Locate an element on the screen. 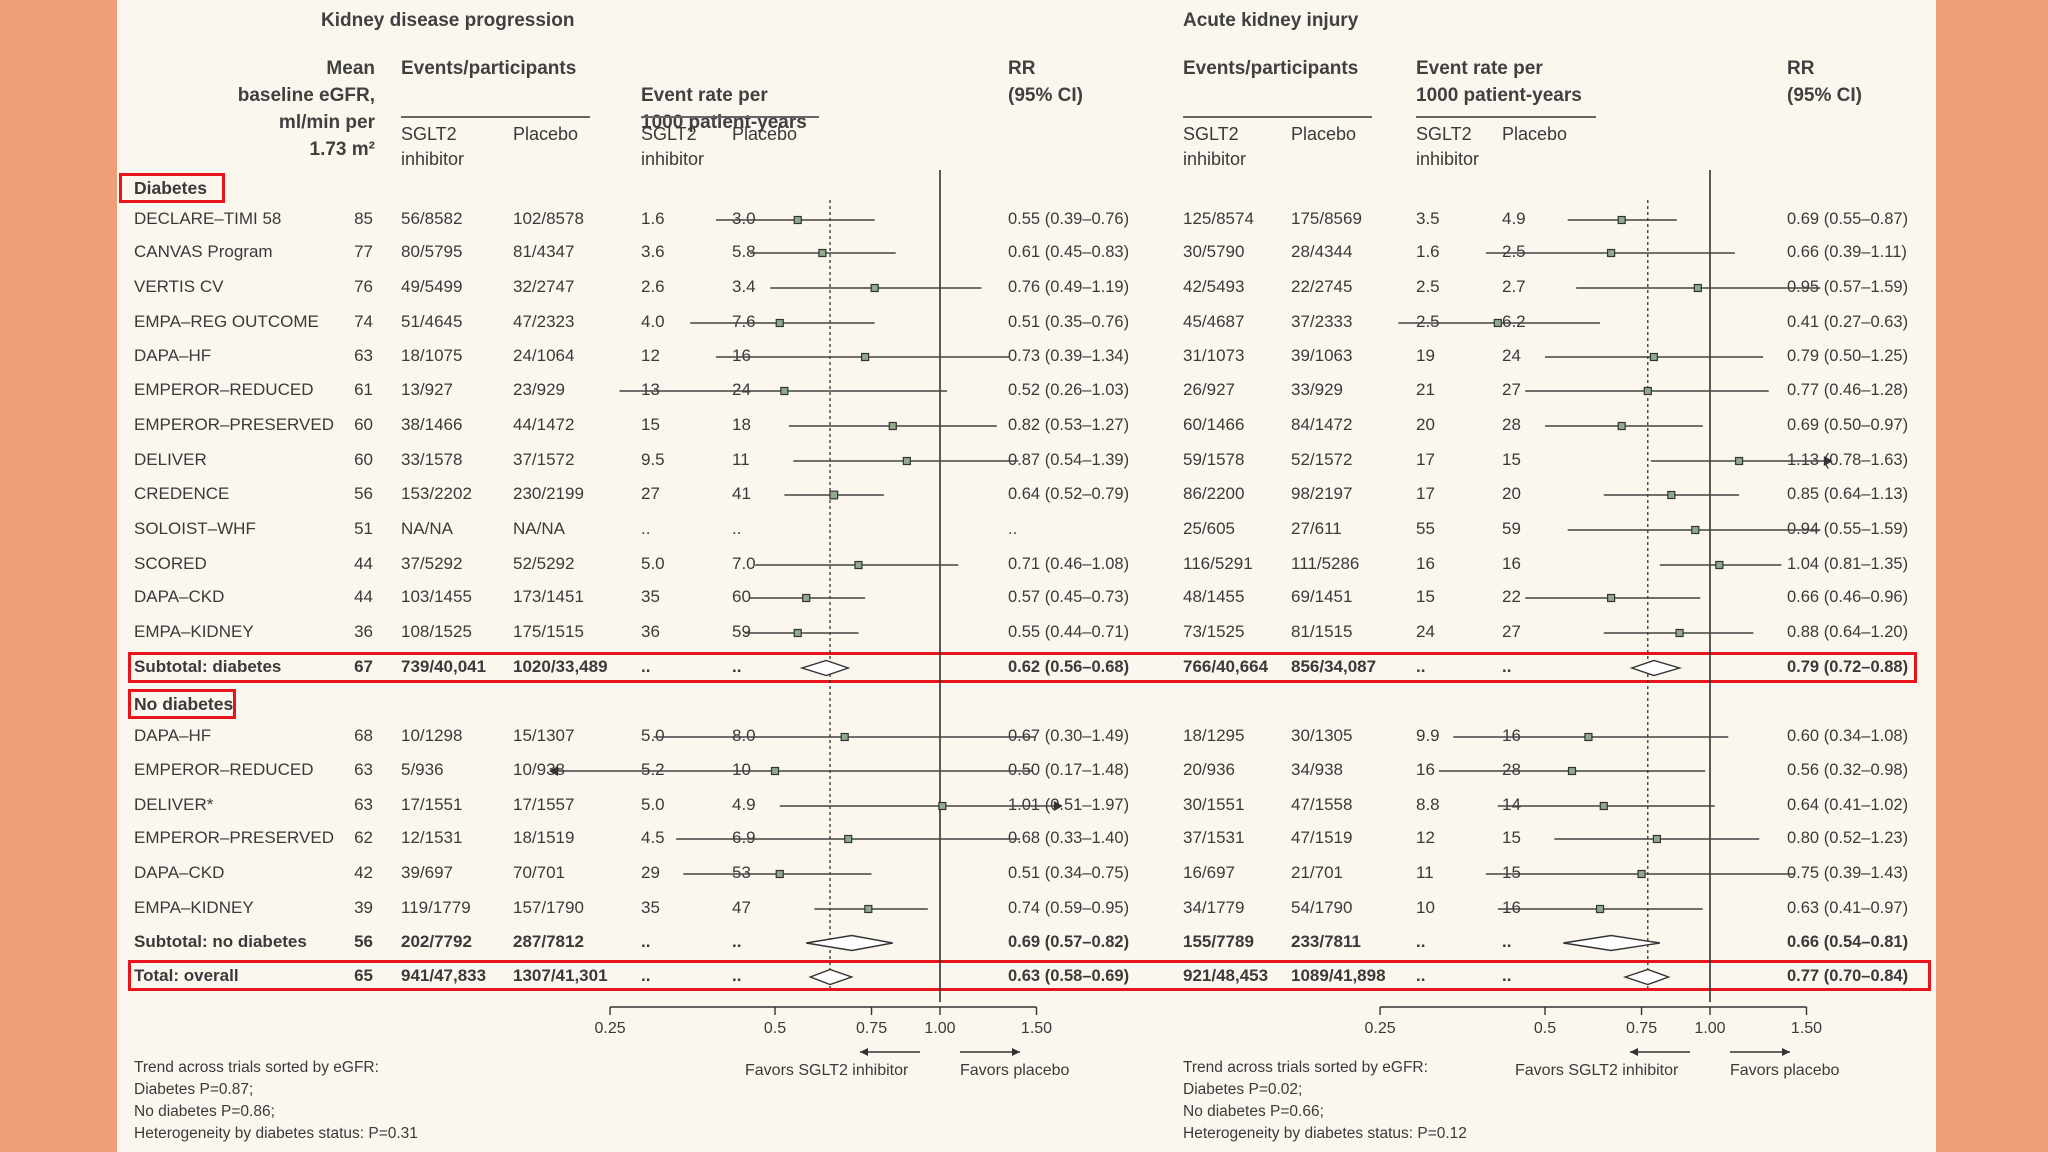 This screenshot has height=1152, width=2048. cell-kd-ev-p: 23/929 is located at coordinates (539, 389).